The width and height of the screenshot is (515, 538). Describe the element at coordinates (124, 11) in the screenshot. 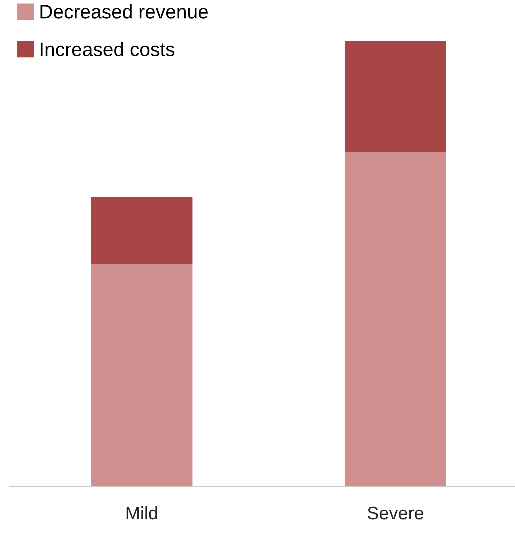

I see `legend-label: Decreased revenue` at that location.